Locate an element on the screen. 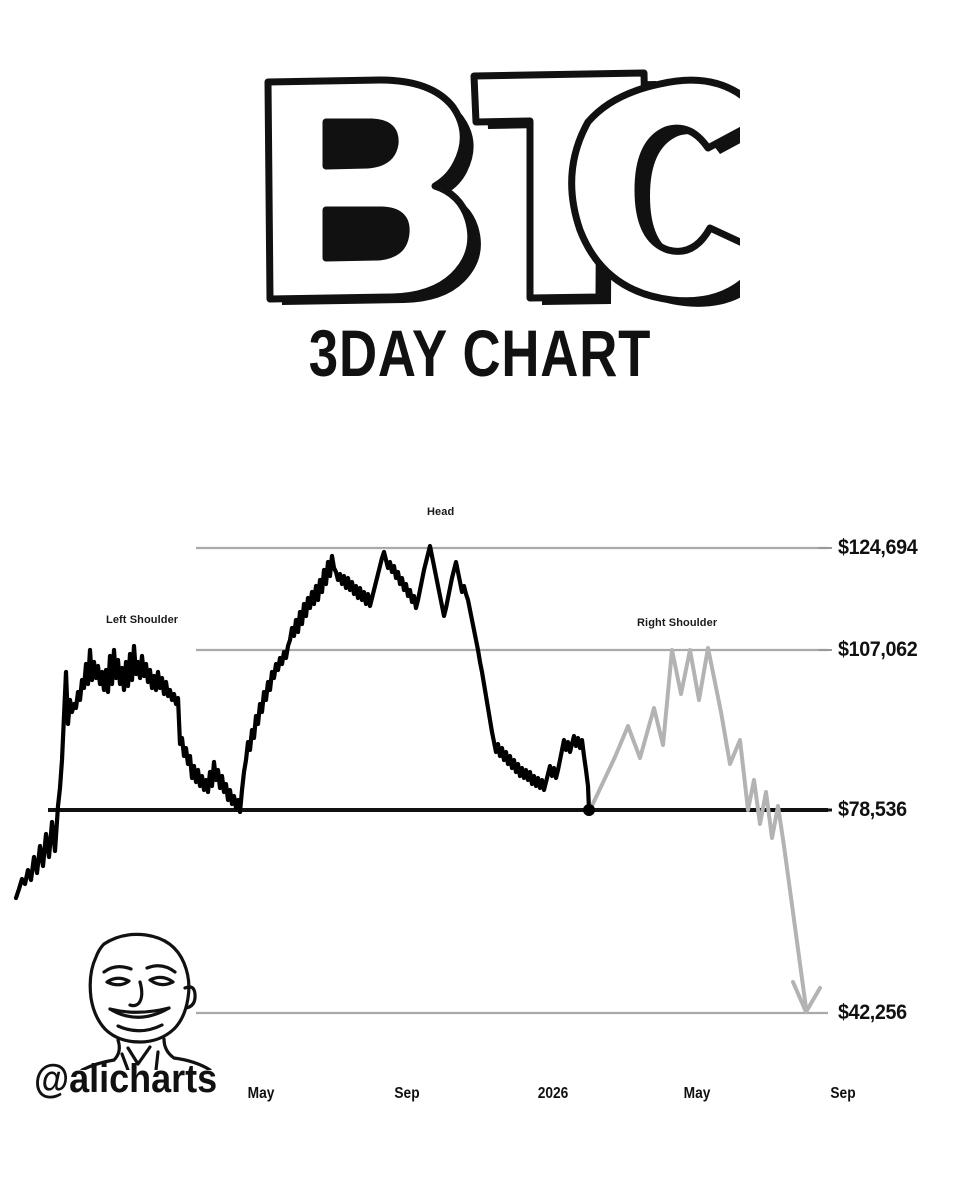 Image resolution: width=960 pixels, height=1200 pixels. handle-text: @alicharts is located at coordinates (125, 1079).